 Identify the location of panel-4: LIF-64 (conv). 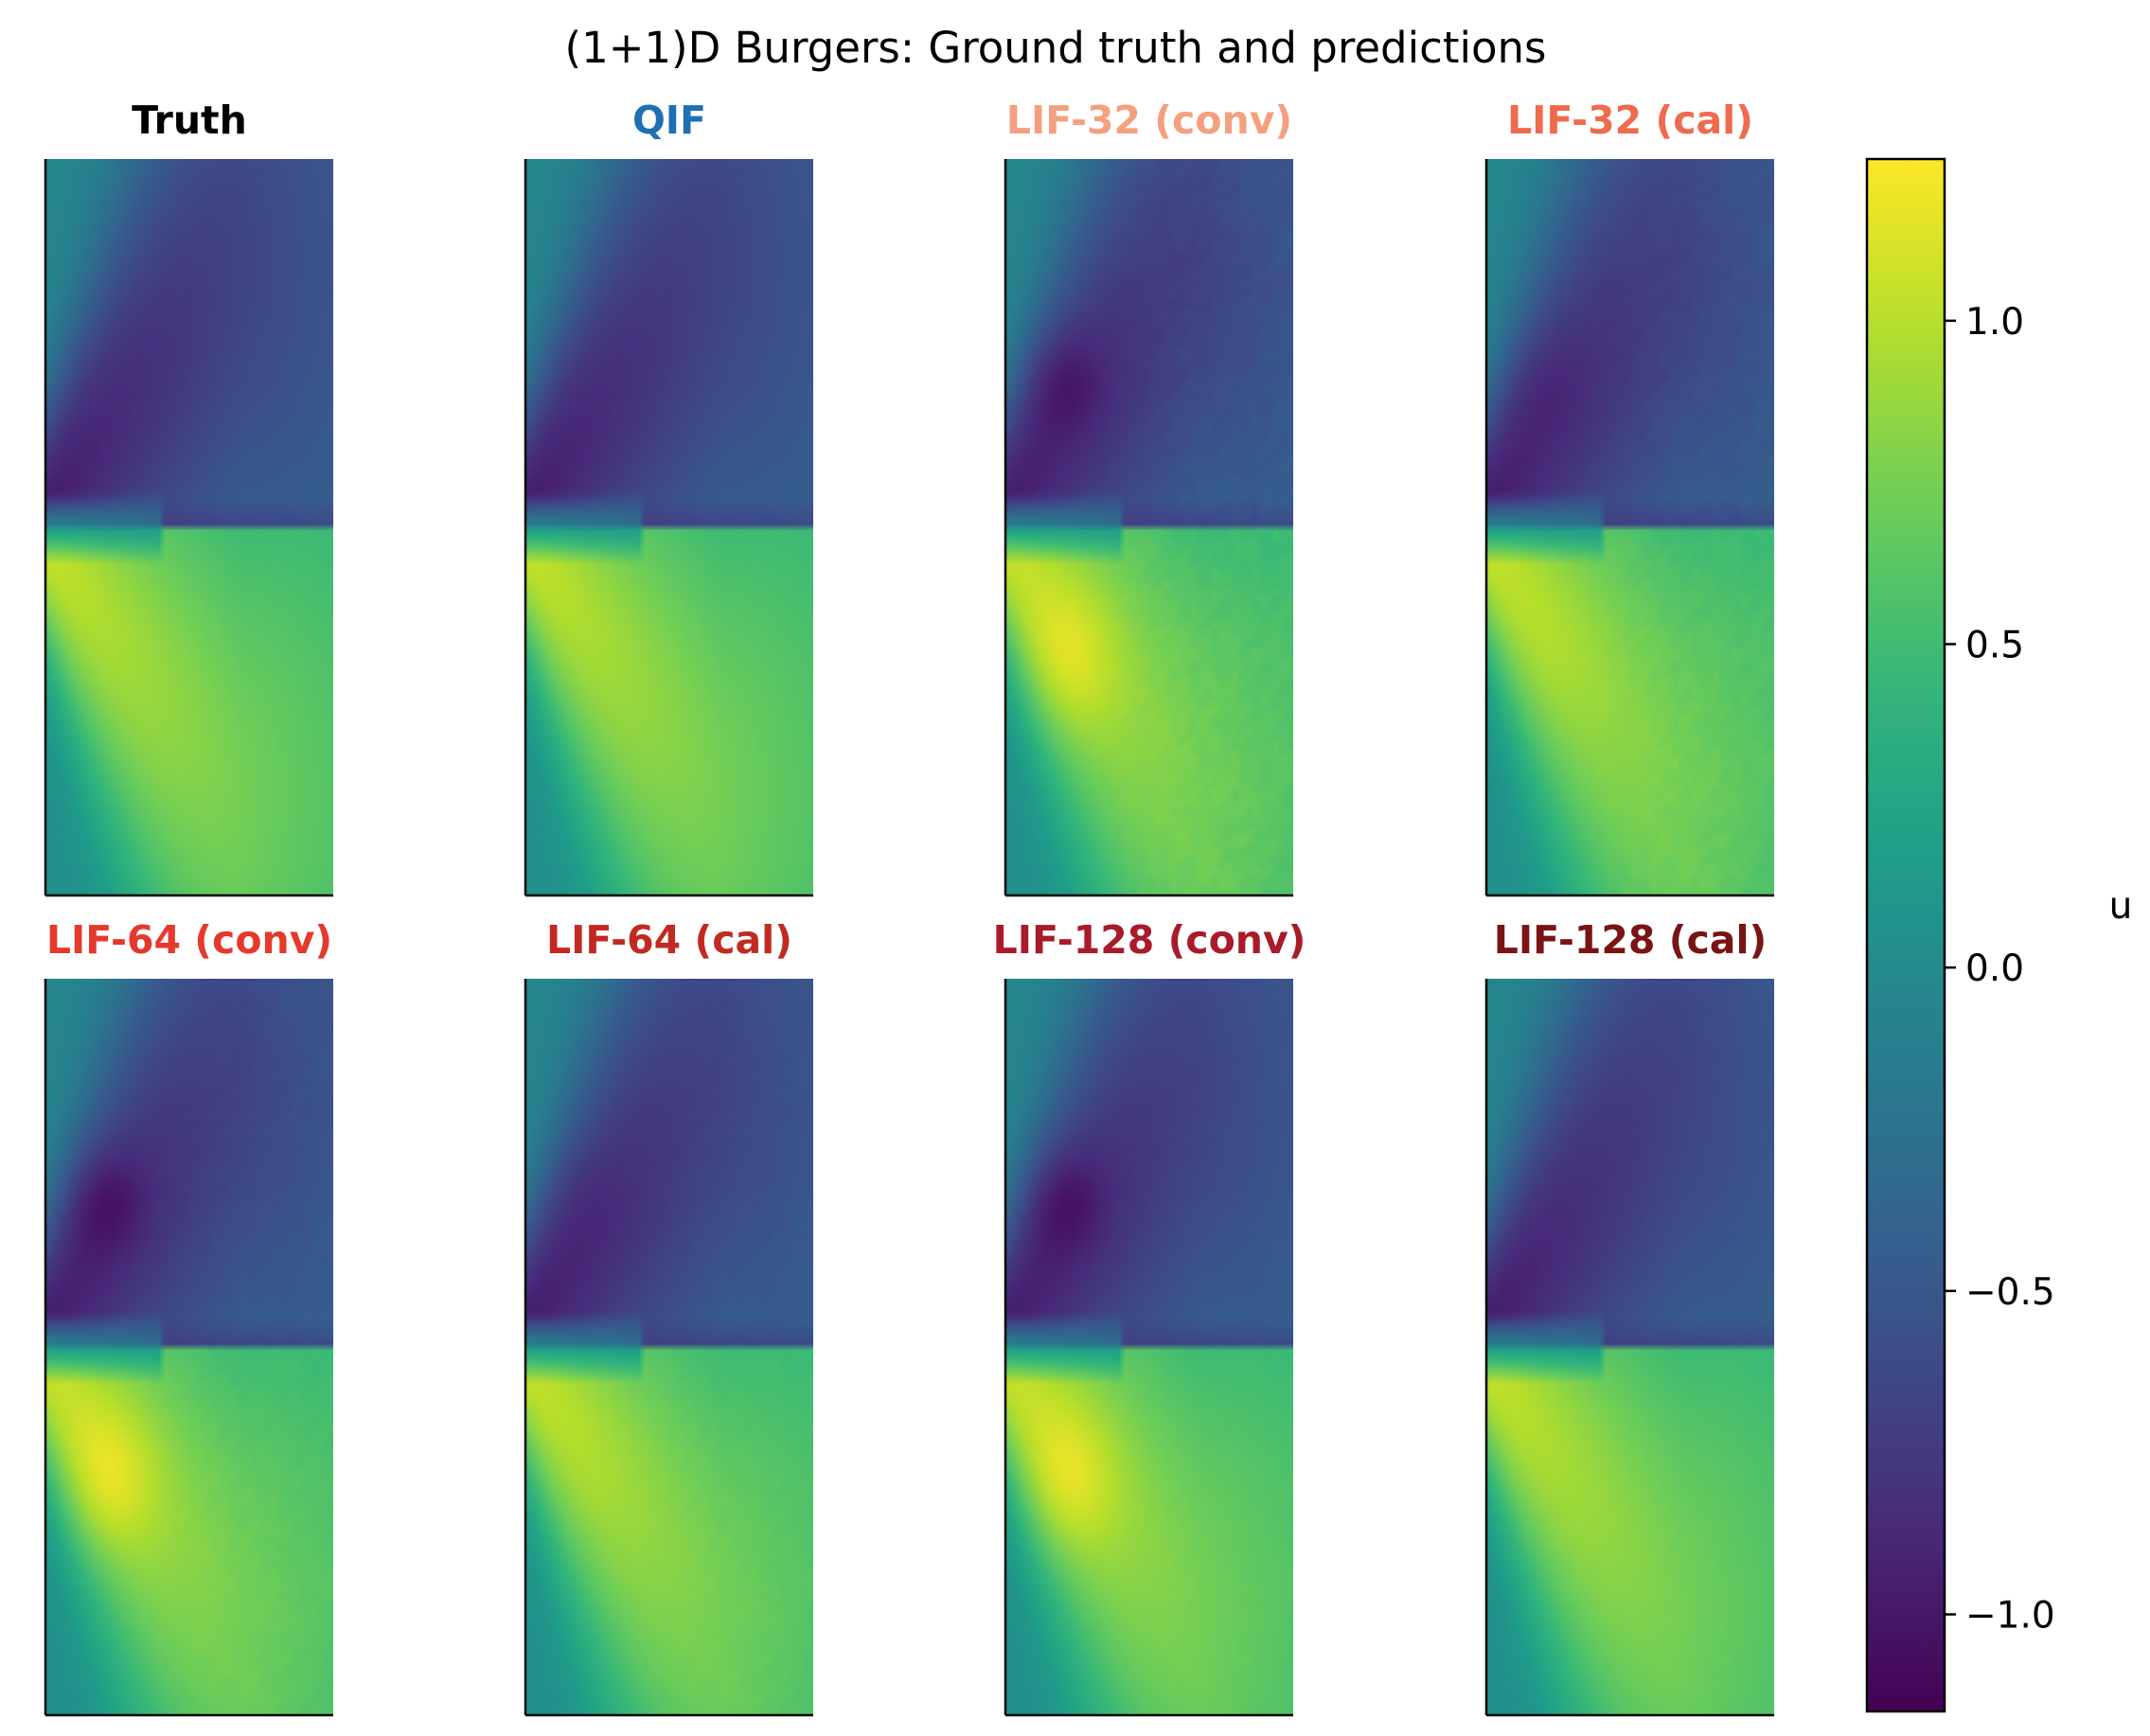
(188, 1317).